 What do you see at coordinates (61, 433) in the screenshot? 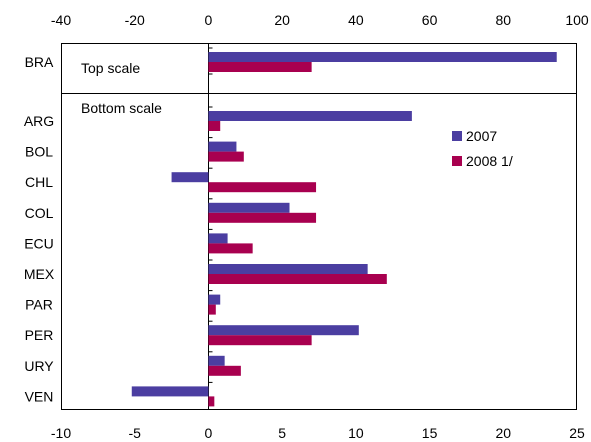
I see `bottom-tick-label-10: -10` at bounding box center [61, 433].